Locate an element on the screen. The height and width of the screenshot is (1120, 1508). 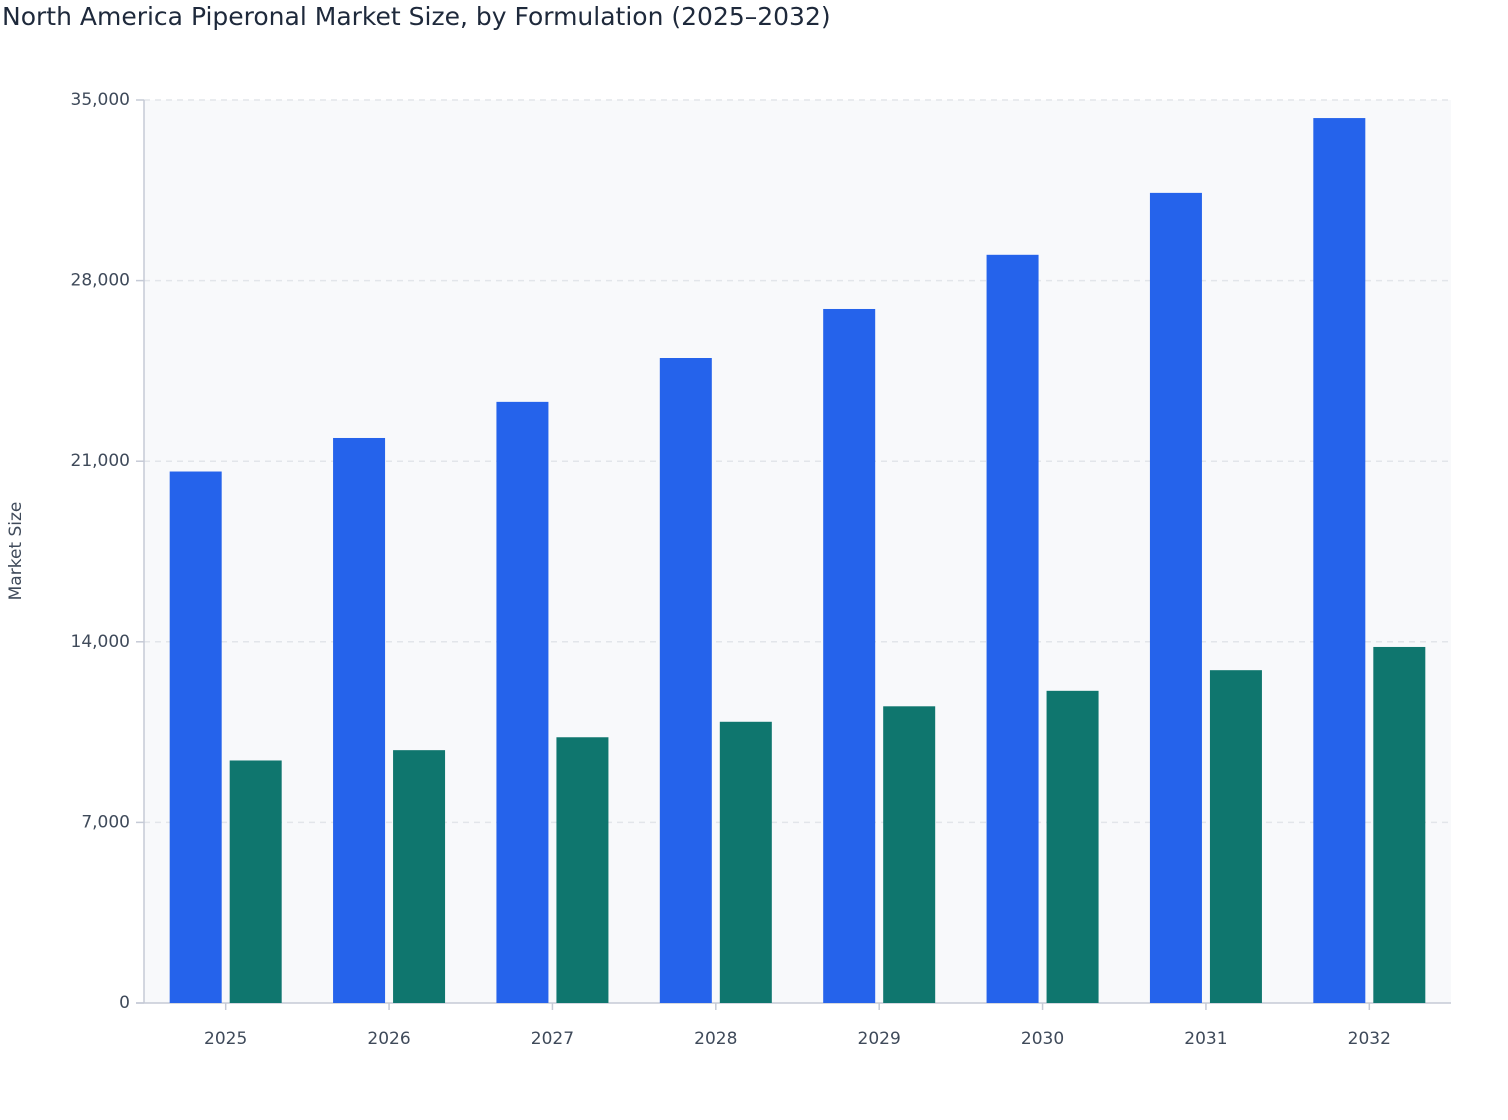
x-tick-label: 2026 is located at coordinates (388, 1039).